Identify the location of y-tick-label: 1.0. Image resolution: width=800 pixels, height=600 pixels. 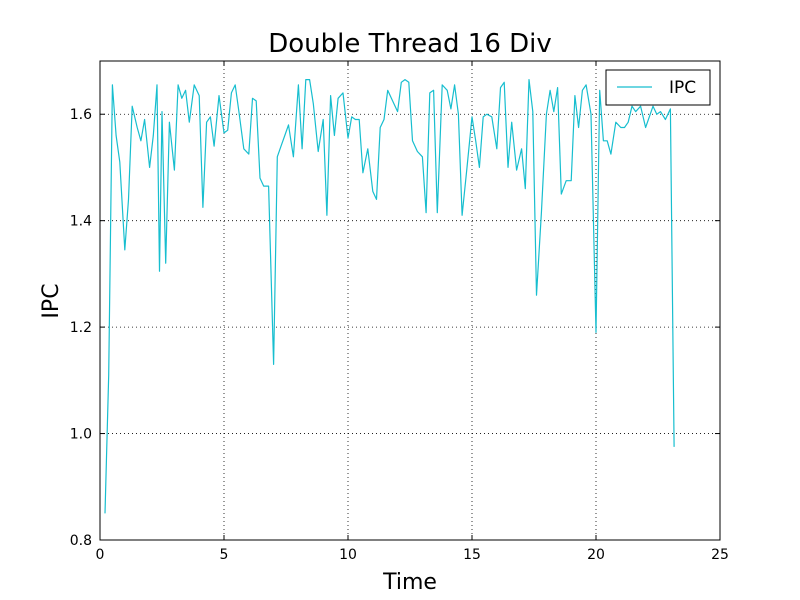
(81, 435).